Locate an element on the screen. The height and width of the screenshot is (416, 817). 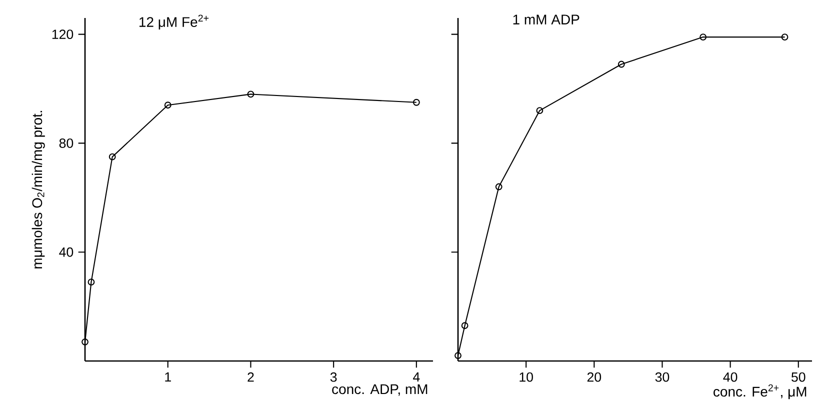
x-tick-label: 30 is located at coordinates (662, 377).